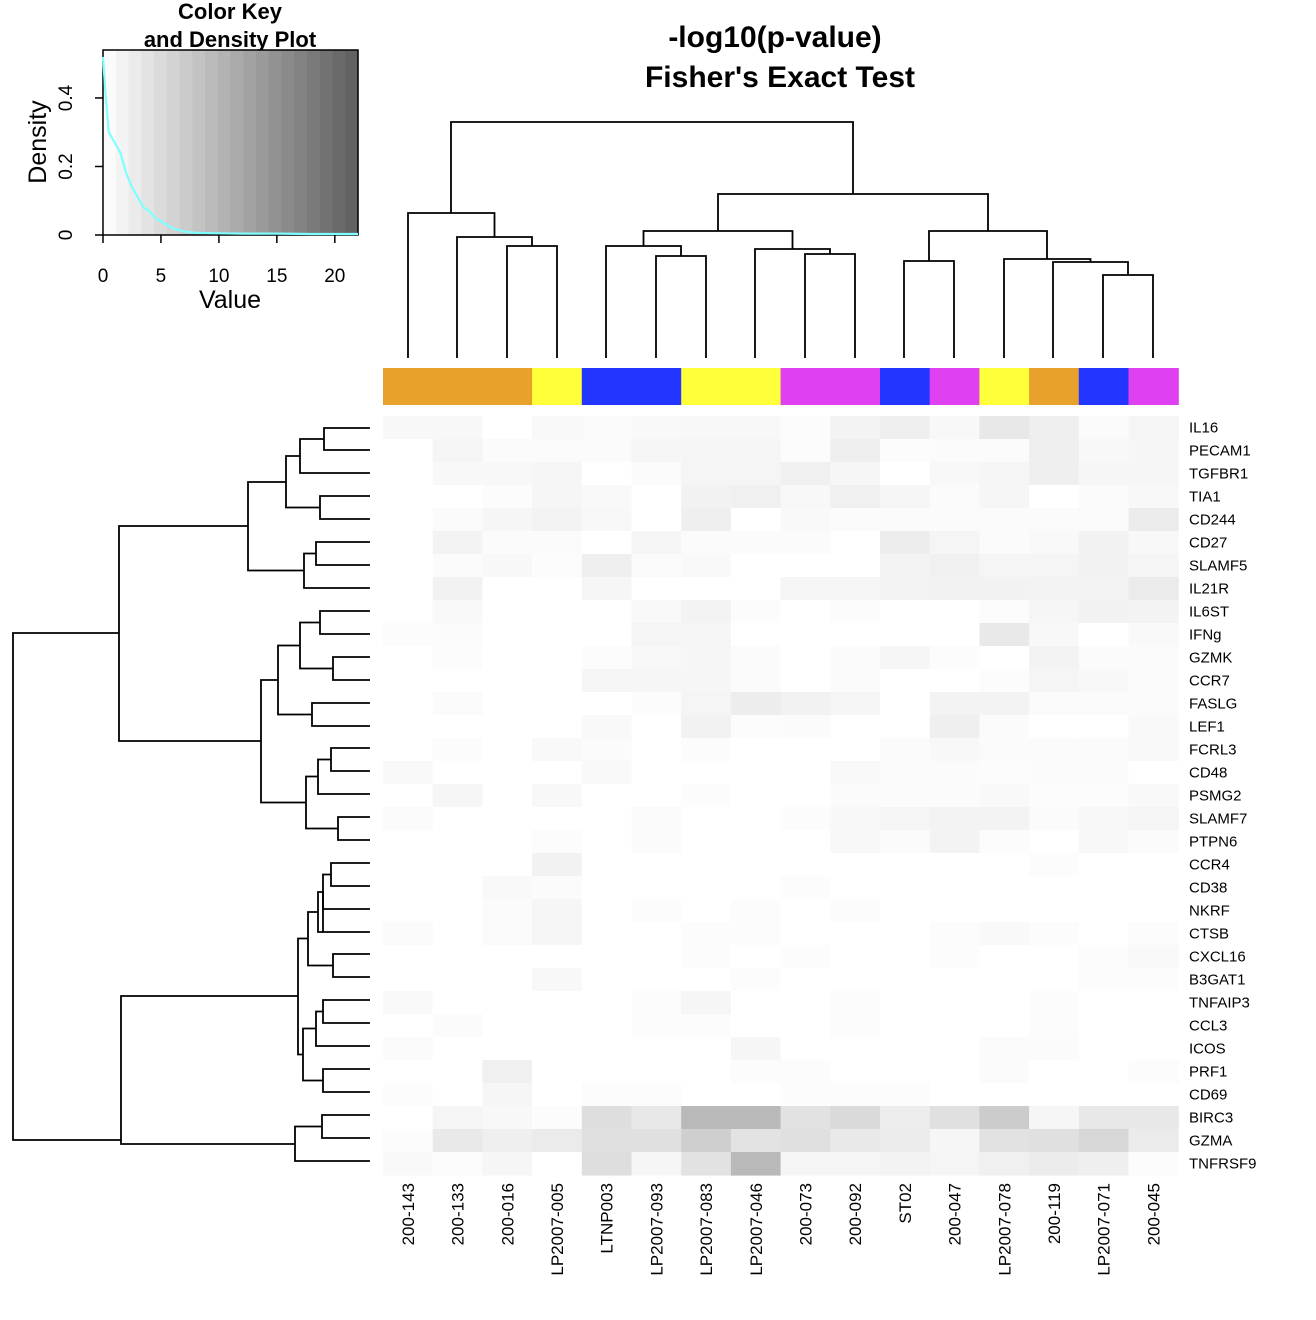  Describe the element at coordinates (855, 1214) in the screenshot. I see `column-label: 200-092` at that location.